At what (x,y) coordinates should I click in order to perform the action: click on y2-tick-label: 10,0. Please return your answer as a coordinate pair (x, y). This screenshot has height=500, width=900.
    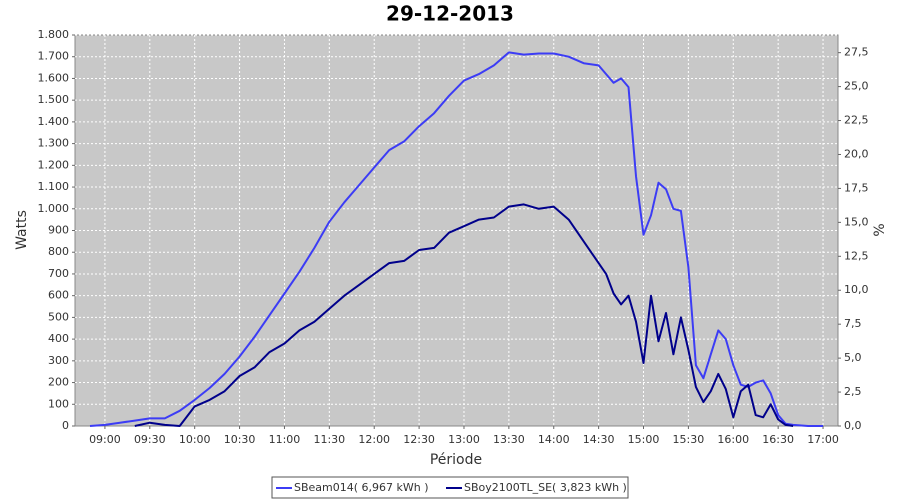
    Looking at the image, I should click on (856, 289).